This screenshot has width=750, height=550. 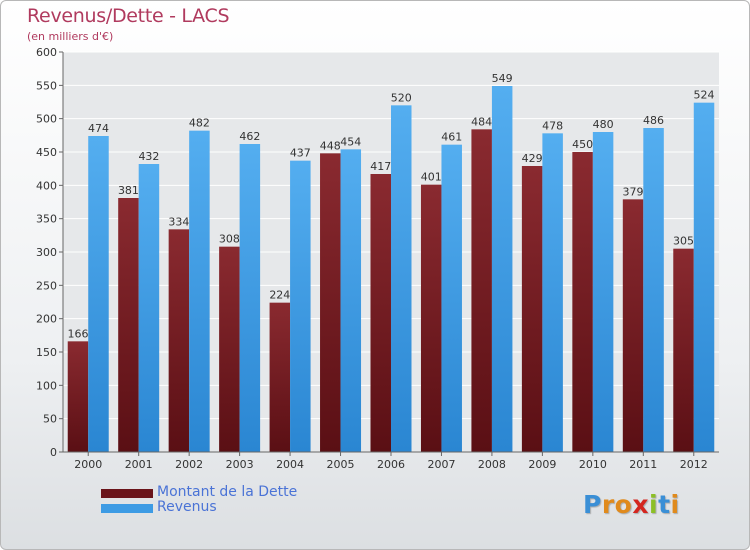 What do you see at coordinates (532, 158) in the screenshot?
I see `data-label-dette-2009: 429` at bounding box center [532, 158].